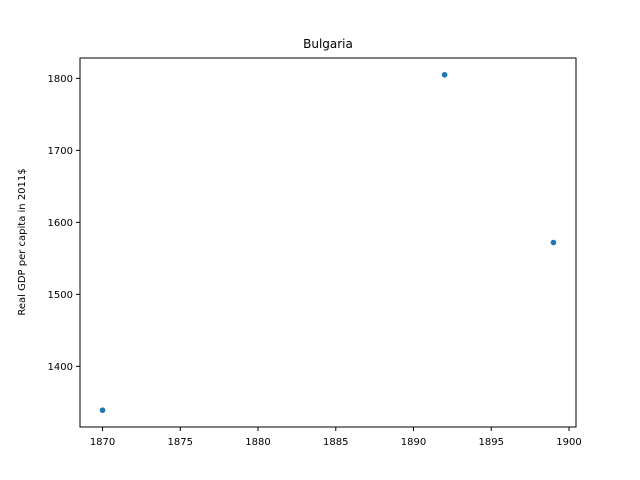  What do you see at coordinates (22, 241) in the screenshot?
I see `y-axis-label: Real GDP per capita in 2011$` at bounding box center [22, 241].